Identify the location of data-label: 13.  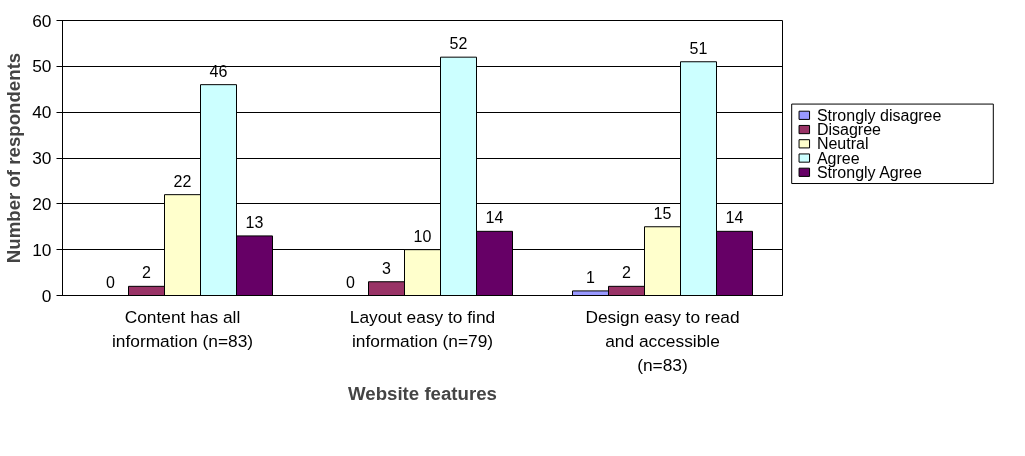
(254, 222).